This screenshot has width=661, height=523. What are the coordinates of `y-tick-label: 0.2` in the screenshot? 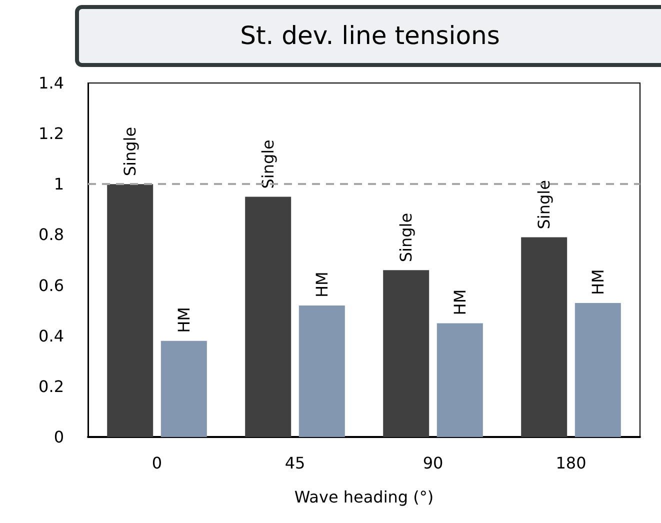 It's located at (51, 386).